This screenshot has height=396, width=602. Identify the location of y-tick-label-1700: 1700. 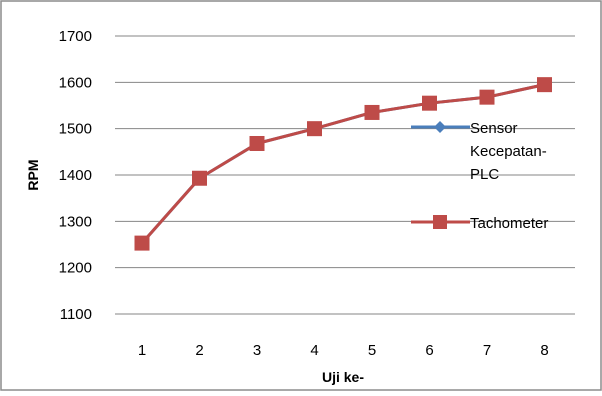
(75, 36).